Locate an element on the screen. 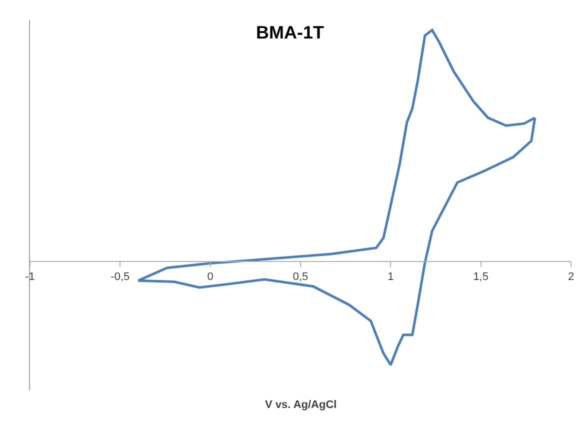 This screenshot has width=580, height=428. x-tick-label: -0,5 is located at coordinates (120, 277).